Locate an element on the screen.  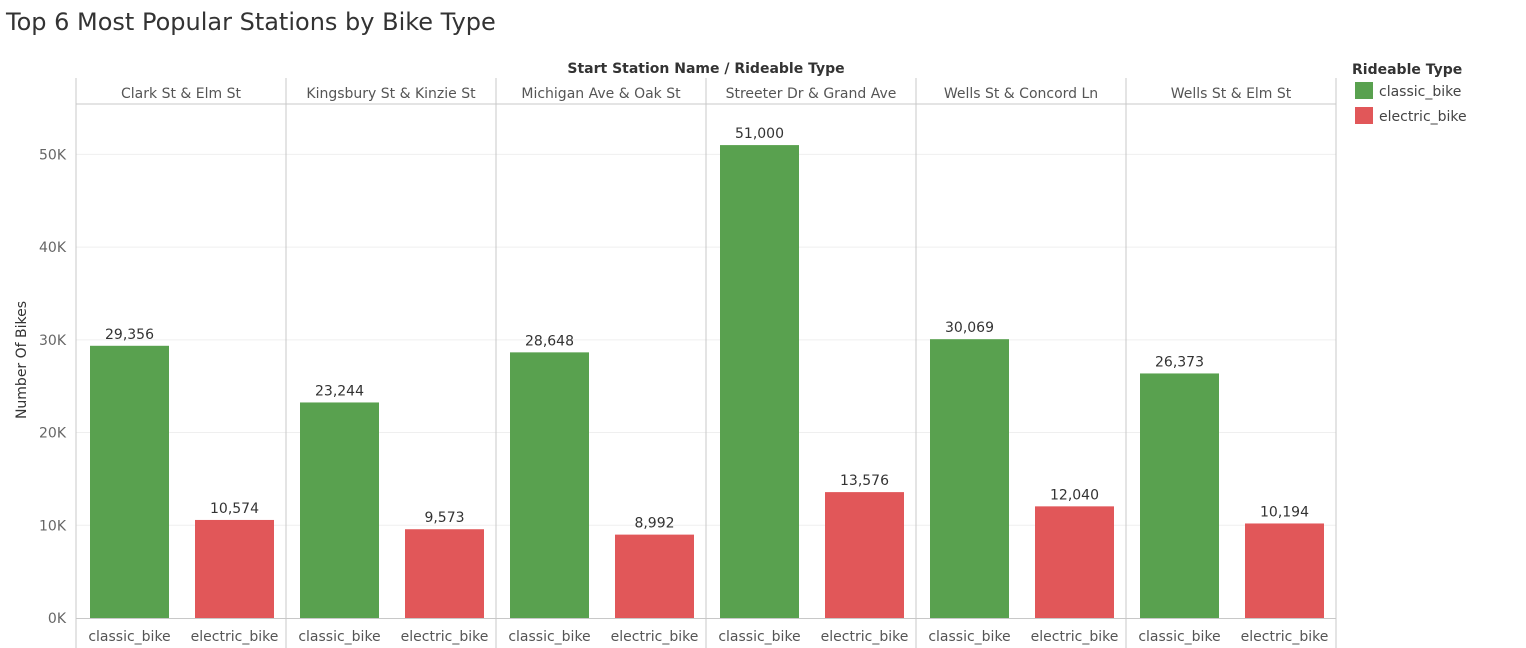
legend-label: electric_bike is located at coordinates (1423, 117).